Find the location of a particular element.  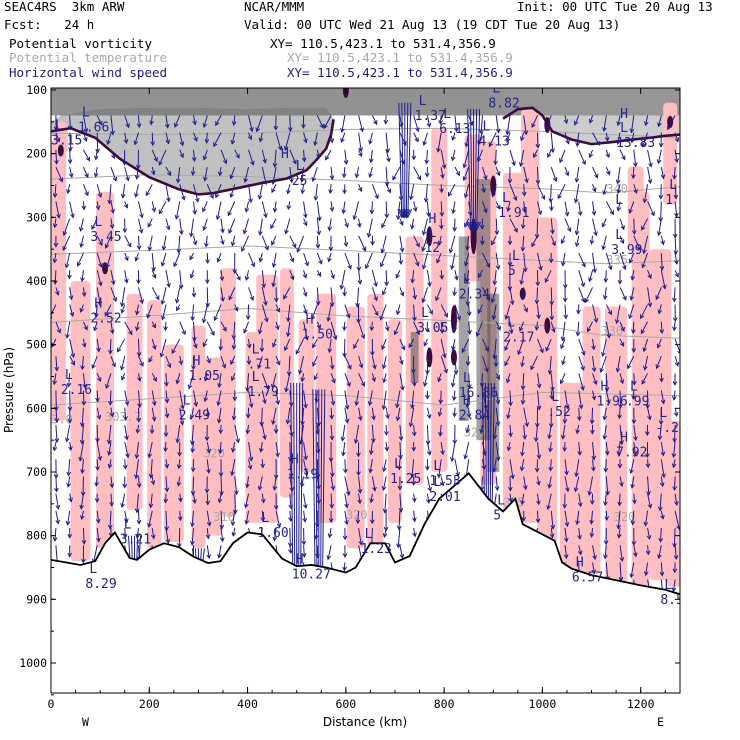

pv-extremum-value: 2.17 is located at coordinates (518, 338).